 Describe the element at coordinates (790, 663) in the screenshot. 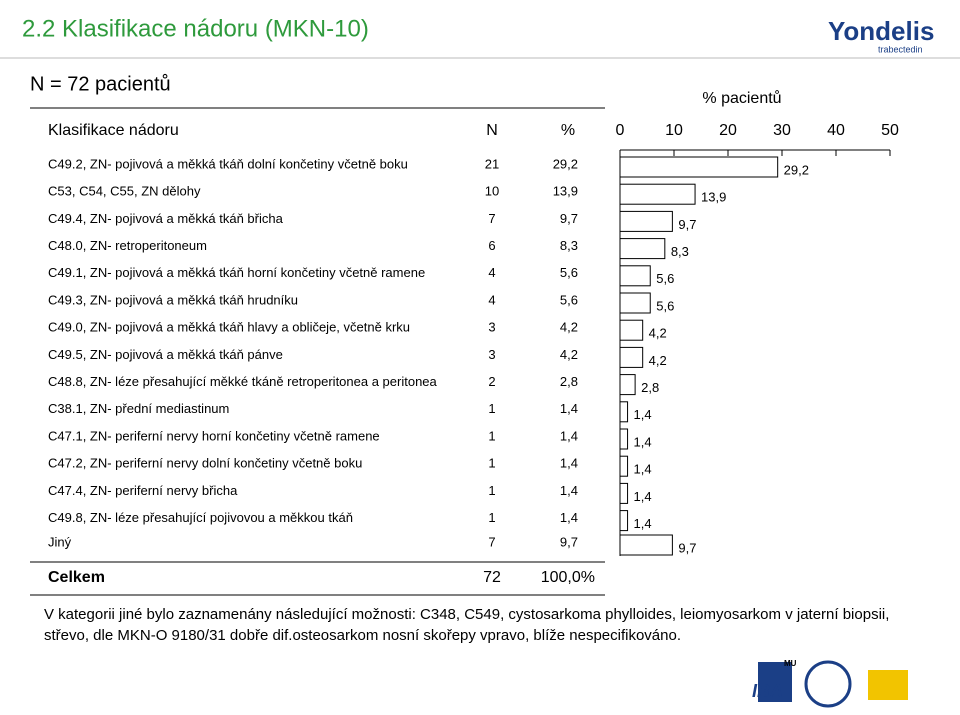

I see `mu-logo: MU` at that location.